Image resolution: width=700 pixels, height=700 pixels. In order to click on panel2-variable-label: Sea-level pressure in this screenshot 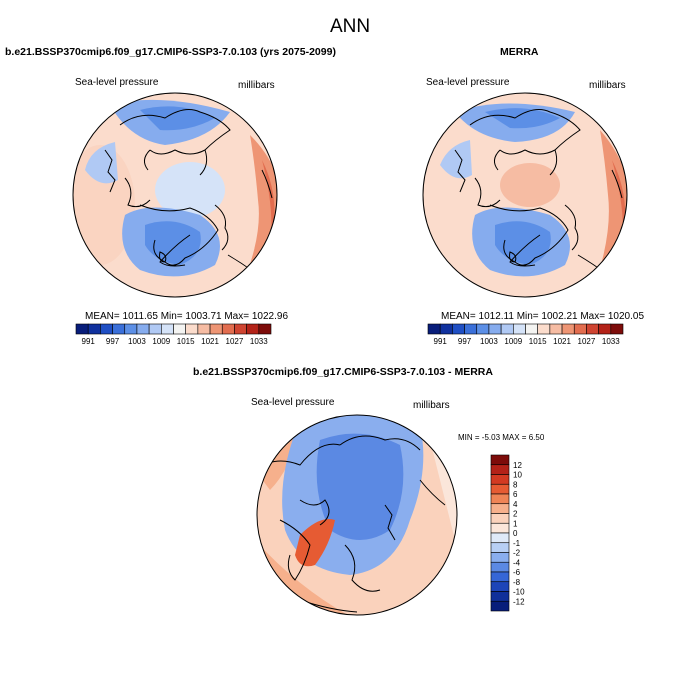, I will do `click(468, 82)`.